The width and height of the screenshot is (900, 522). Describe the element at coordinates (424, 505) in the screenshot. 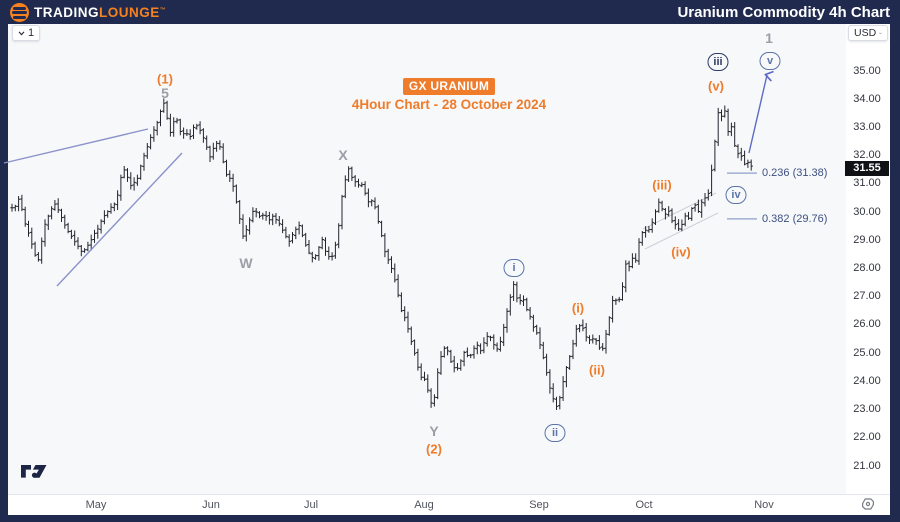

I see `month-tick-label: Aug` at that location.